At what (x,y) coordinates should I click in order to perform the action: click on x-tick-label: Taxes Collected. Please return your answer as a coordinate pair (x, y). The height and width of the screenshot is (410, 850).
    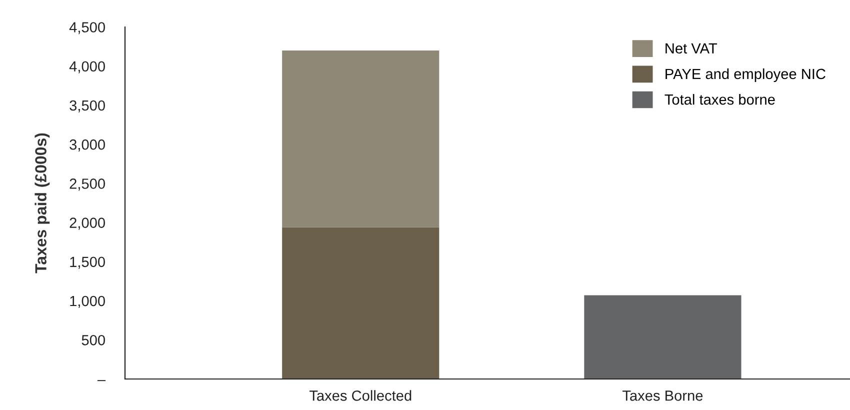
    Looking at the image, I should click on (360, 395).